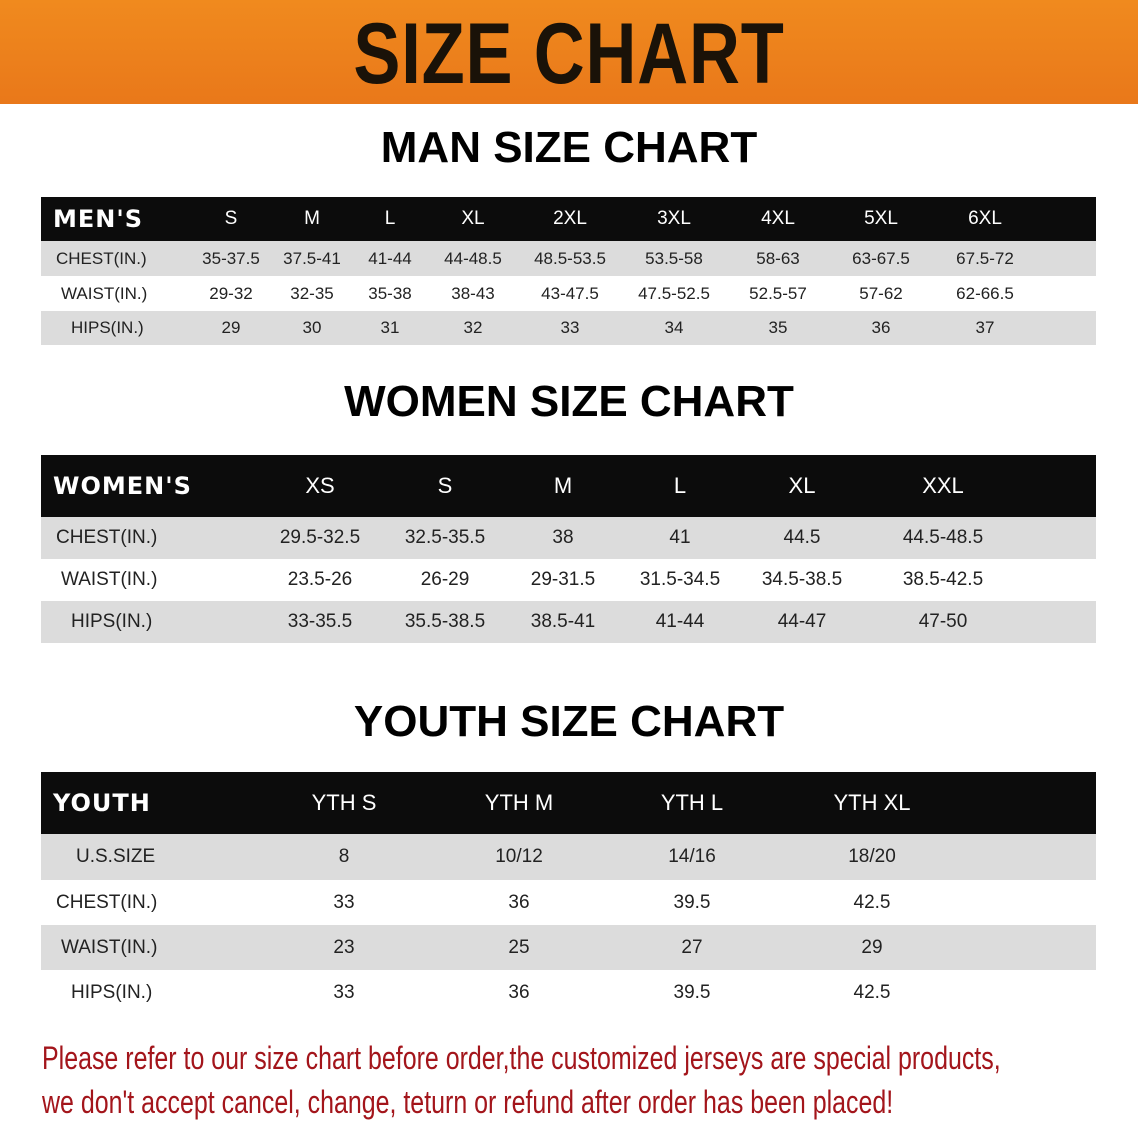 This screenshot has width=1138, height=1132. Describe the element at coordinates (872, 856) in the screenshot. I see `measurement-value: 18/20` at that location.